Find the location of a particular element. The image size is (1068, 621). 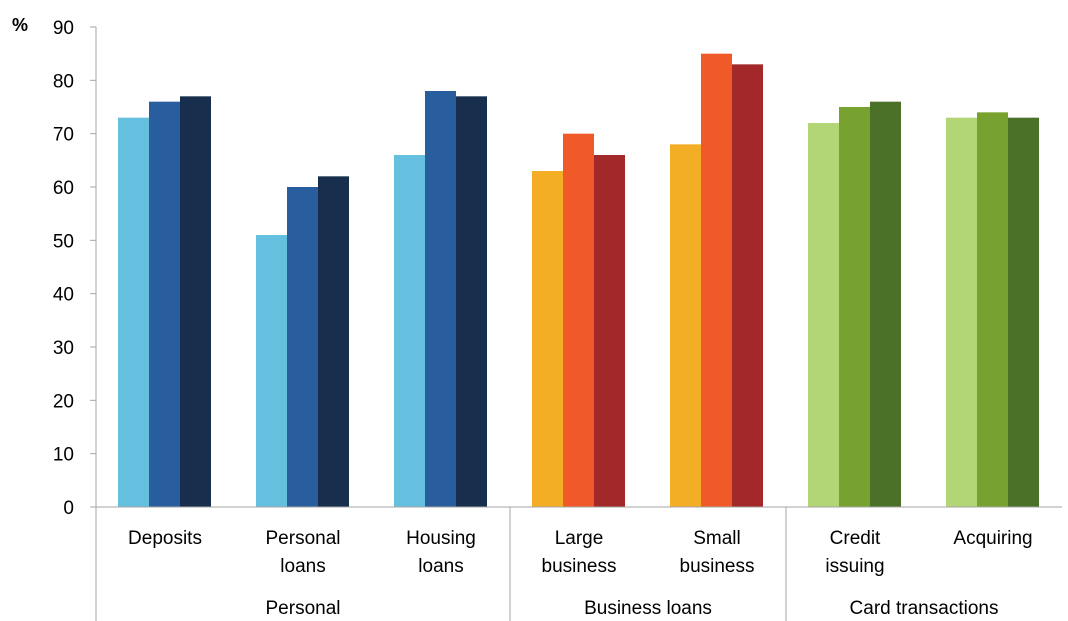

y-tick-label: 90 is located at coordinates (63, 28).